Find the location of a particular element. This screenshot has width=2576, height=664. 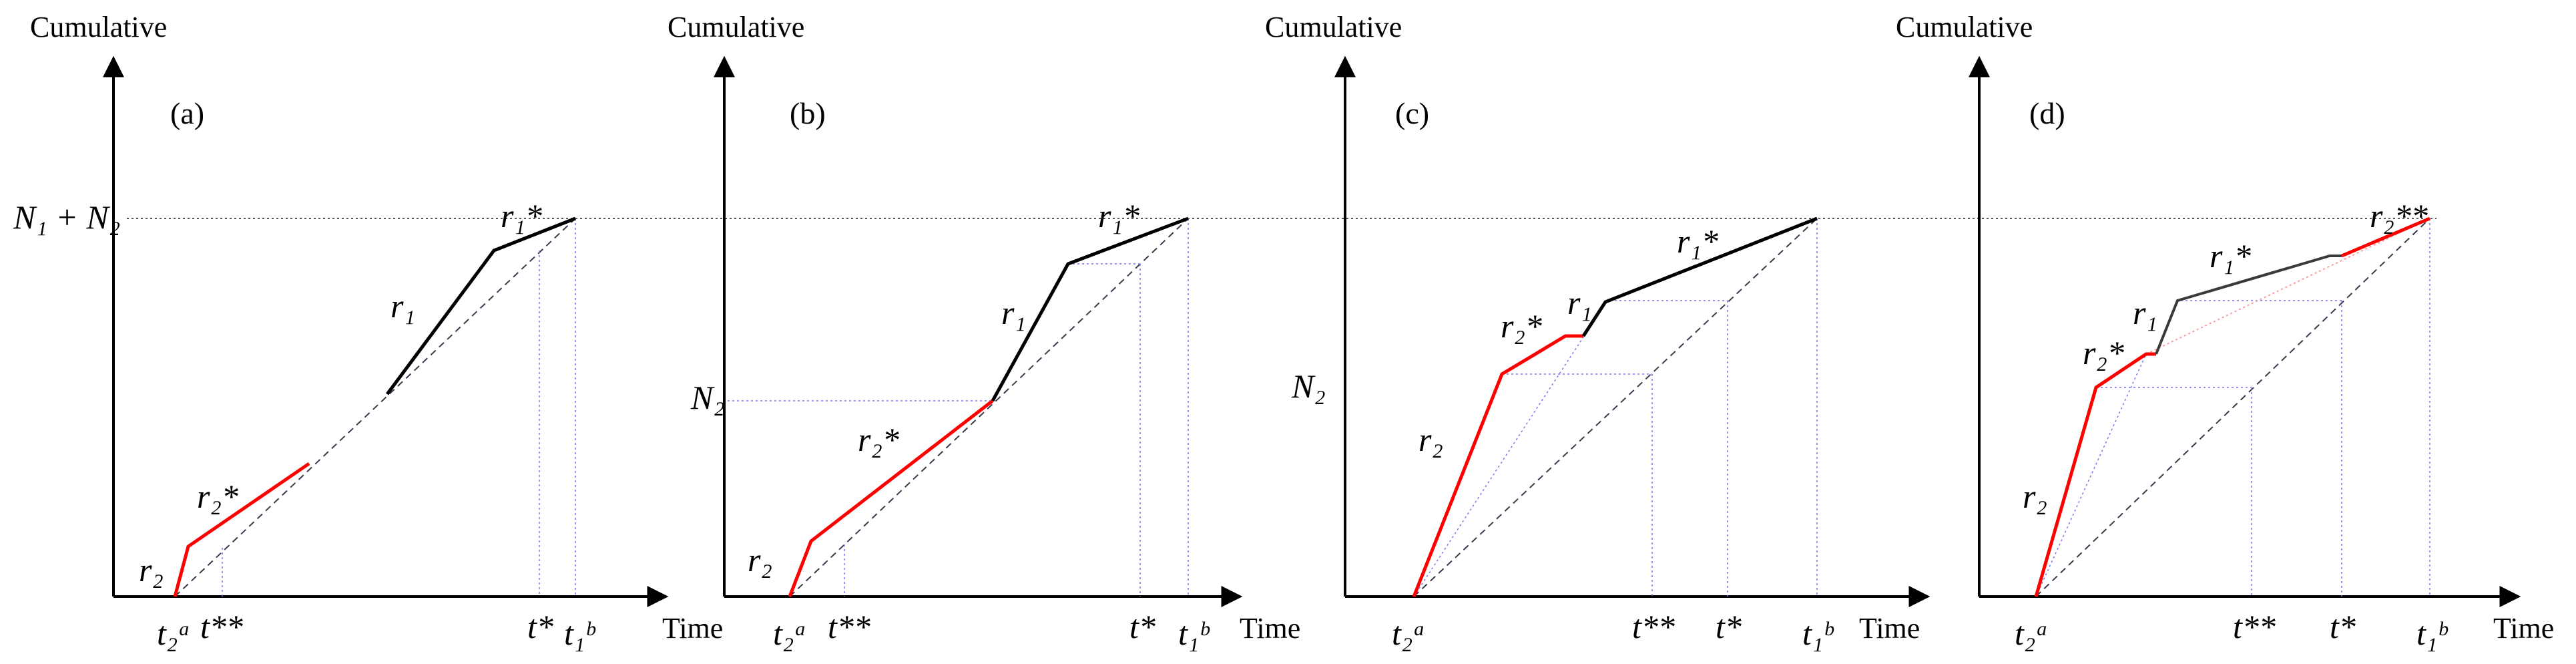

curve-label-r2-double-star: r₂** is located at coordinates (2399, 215).